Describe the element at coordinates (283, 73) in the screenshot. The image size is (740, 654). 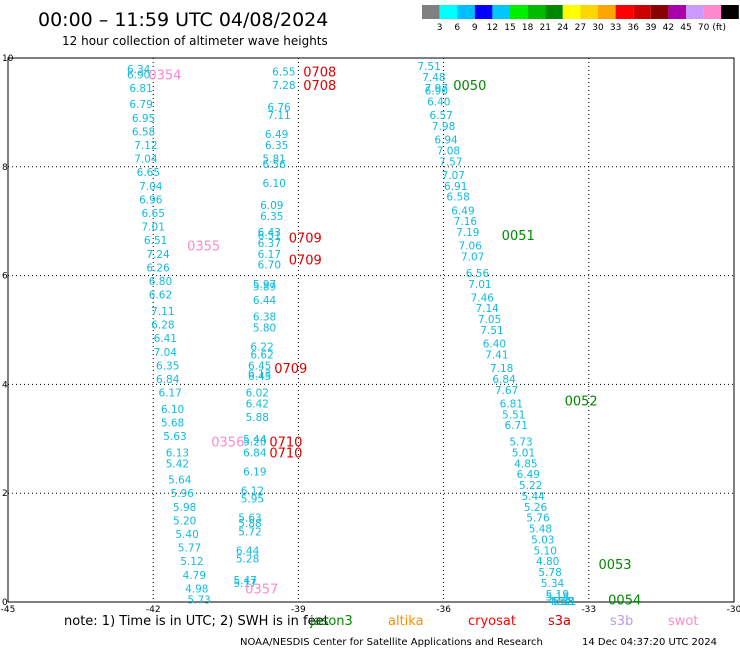
I see `data-point-label: 6.55` at that location.